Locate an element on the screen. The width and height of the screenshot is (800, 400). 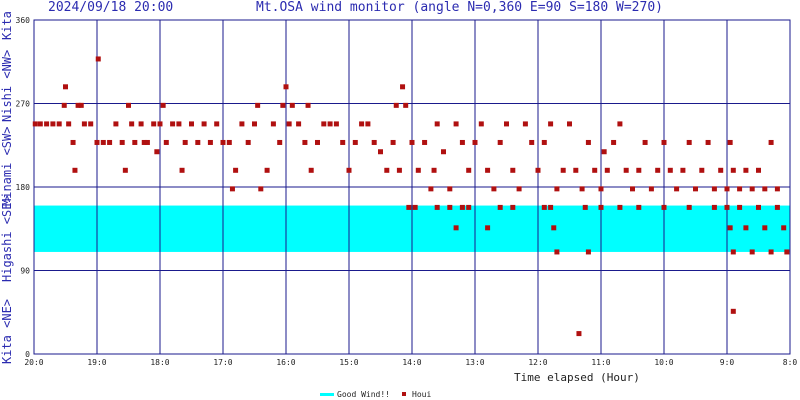
x-tick-label: 13:0 is located at coordinates (474, 362).